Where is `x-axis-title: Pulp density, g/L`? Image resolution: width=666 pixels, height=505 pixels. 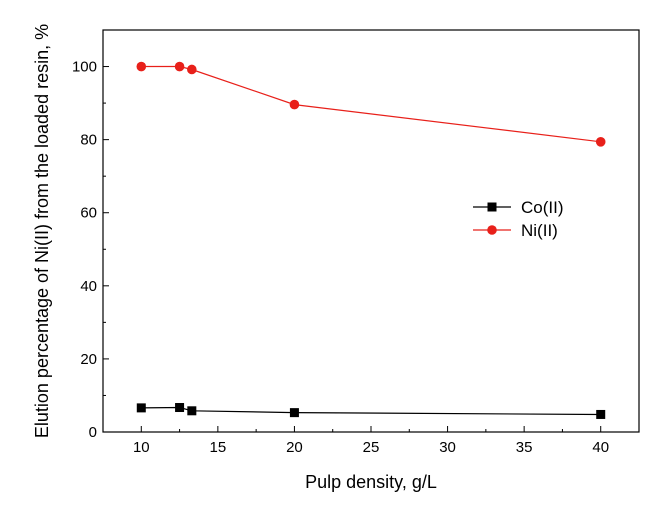 x-axis-title: Pulp density, g/L is located at coordinates (371, 482).